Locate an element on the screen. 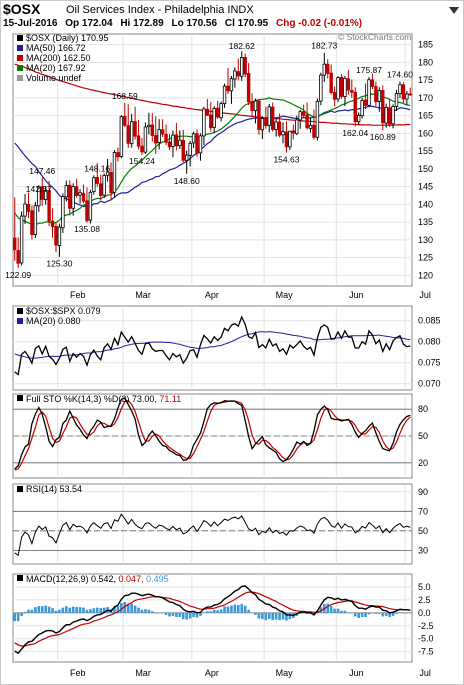 Image resolution: width=464 pixels, height=685 pixels. rsi-legend-swatch is located at coordinates (20, 489).